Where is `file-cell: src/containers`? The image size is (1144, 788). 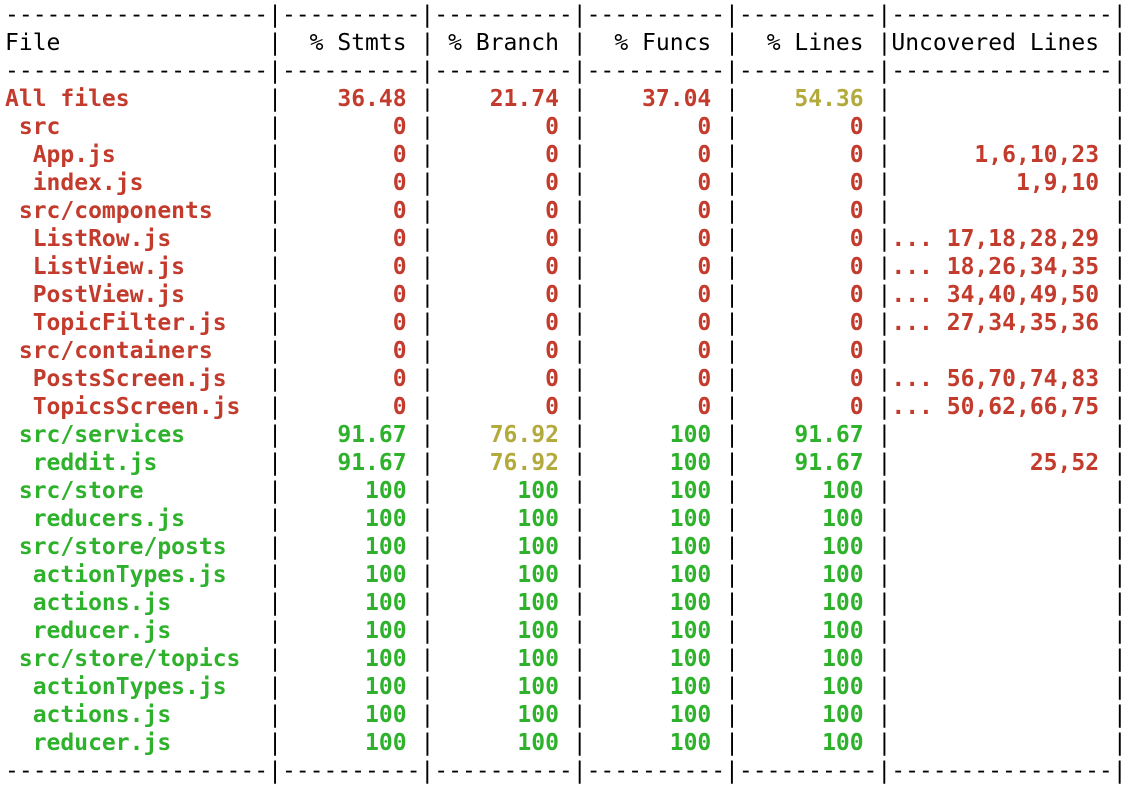 file-cell: src/containers is located at coordinates (137, 351).